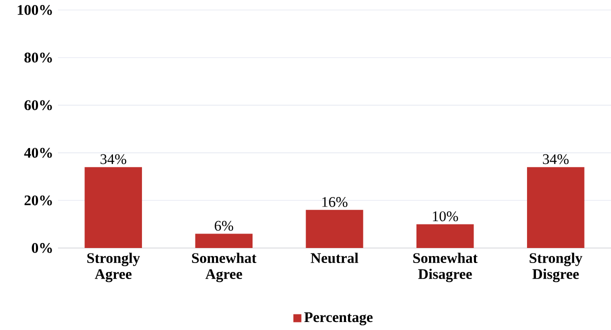 This screenshot has width=611, height=330. What do you see at coordinates (335, 202) in the screenshot?
I see `data-label: 16%` at bounding box center [335, 202].